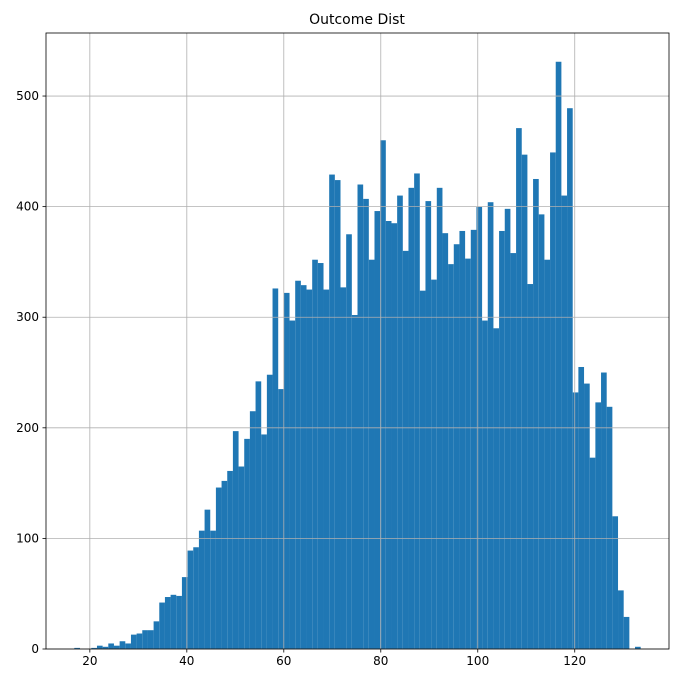  What do you see at coordinates (574, 661) in the screenshot?
I see `x-tick-label: 120` at bounding box center [574, 661].